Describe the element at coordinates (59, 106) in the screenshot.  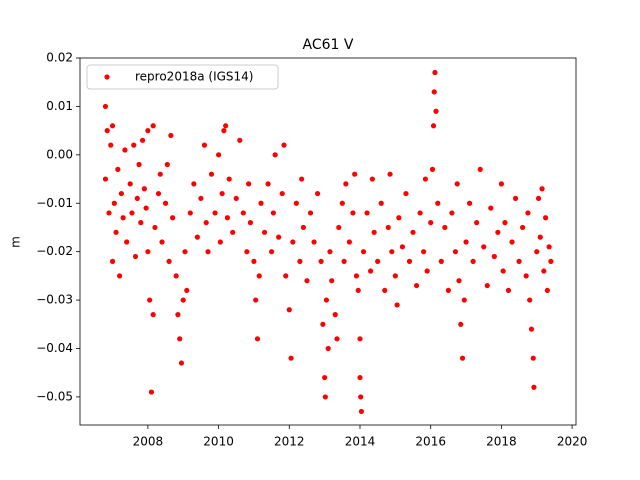
I see `y-tick-label: 0.01` at that location.